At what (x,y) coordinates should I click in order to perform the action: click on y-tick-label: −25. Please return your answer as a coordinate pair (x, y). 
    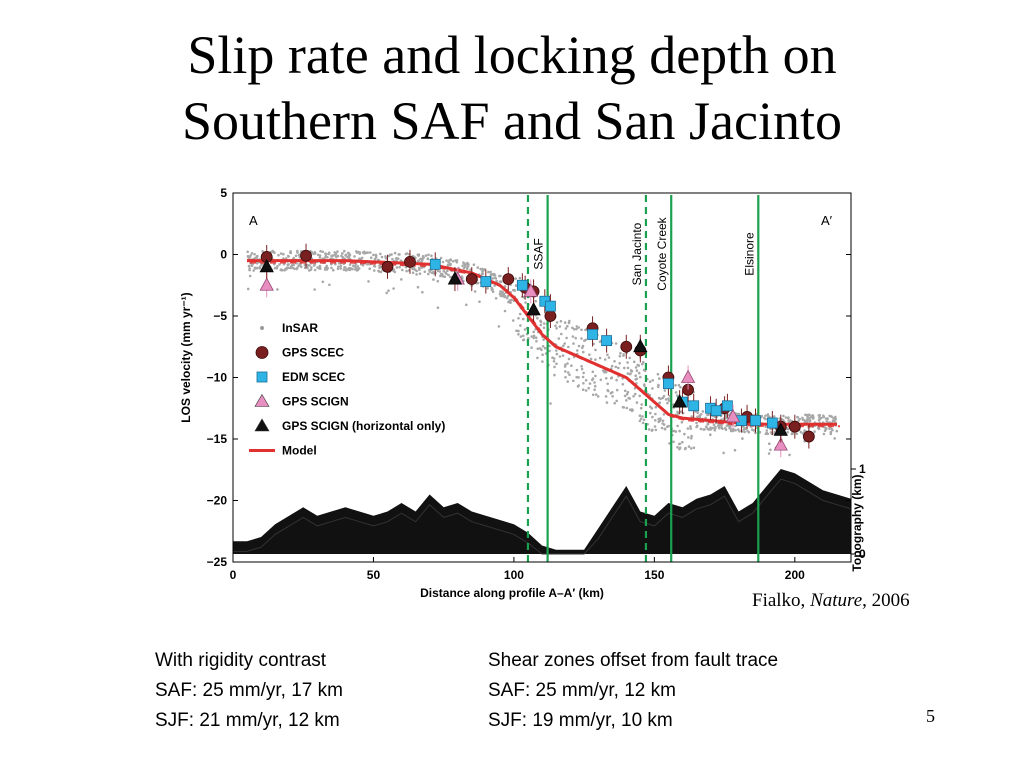
    Looking at the image, I should click on (217, 562).